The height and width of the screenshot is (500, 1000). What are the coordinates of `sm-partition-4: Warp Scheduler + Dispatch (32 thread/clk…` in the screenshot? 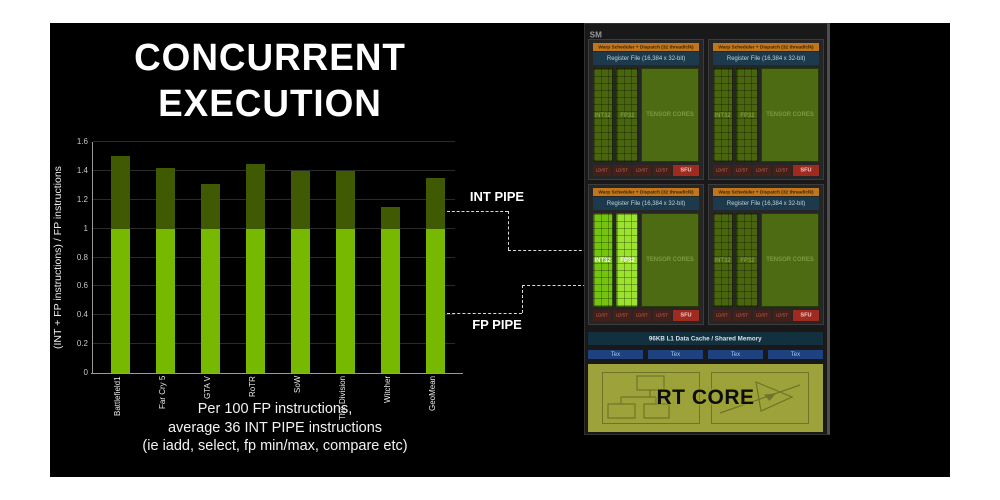 It's located at (766, 254).